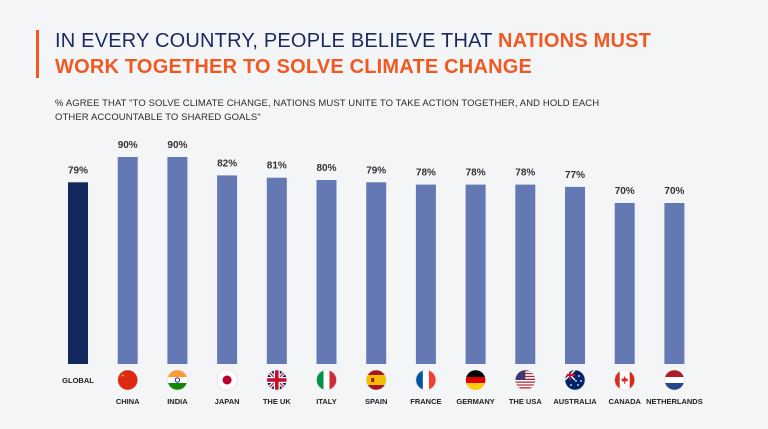  Describe the element at coordinates (426, 380) in the screenshot. I see `france-flag-icon` at that location.